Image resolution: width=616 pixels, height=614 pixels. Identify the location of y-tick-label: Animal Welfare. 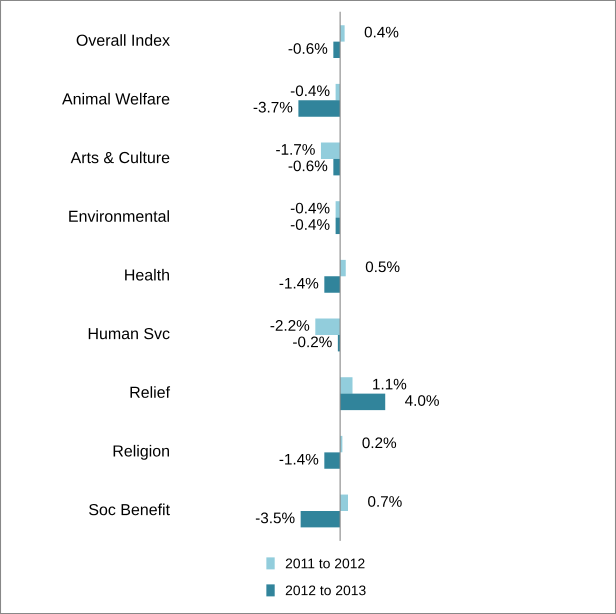
(116, 98).